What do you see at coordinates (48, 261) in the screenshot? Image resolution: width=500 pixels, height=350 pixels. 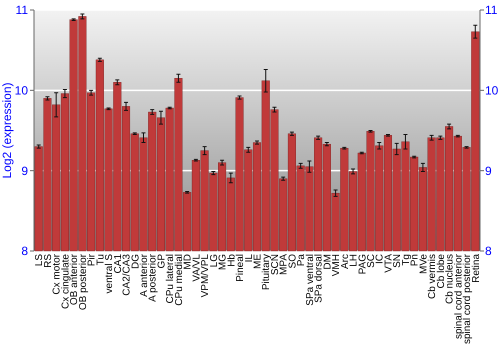 I see `x-tick-label: RS` at bounding box center [48, 261].